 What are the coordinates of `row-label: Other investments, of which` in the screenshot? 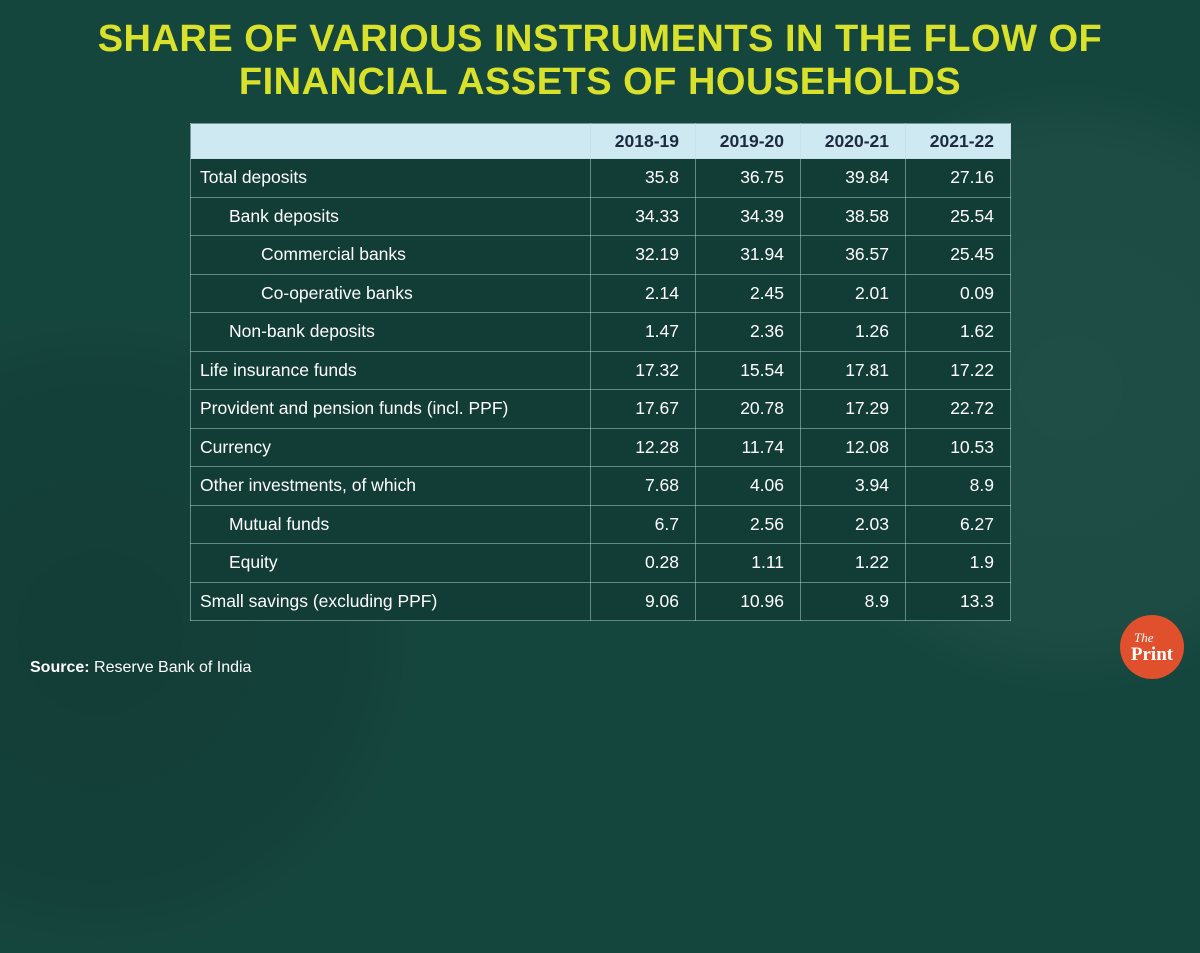 It's located at (390, 486).